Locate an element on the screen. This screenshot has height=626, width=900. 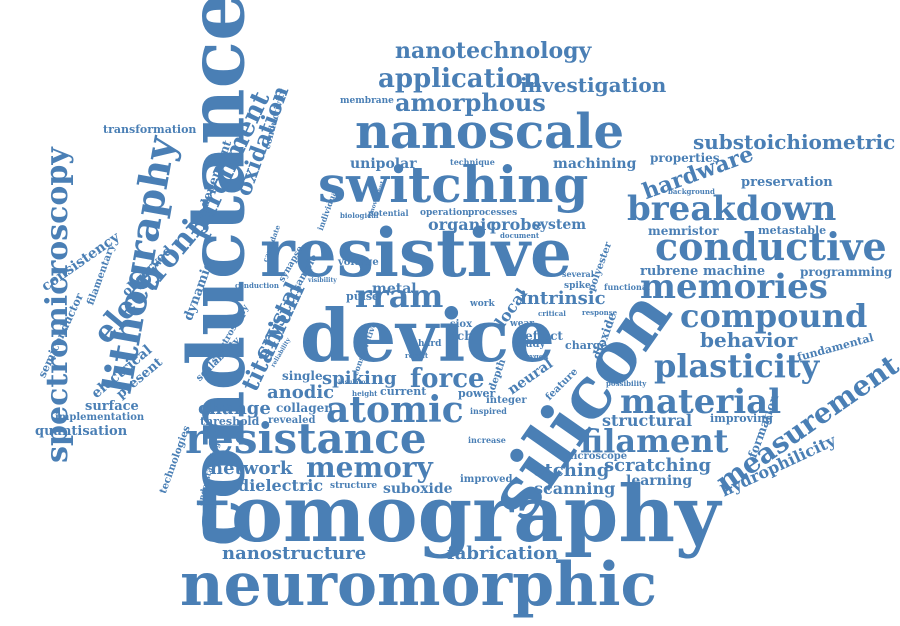
word-scratching: scratching is located at coordinates (658, 465).